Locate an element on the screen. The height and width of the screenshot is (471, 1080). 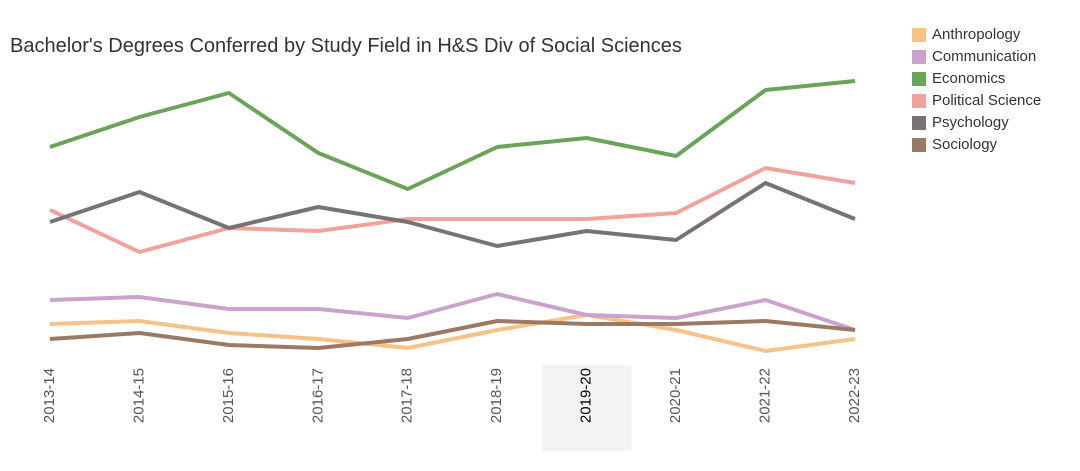
x-tick-label: 2014-15 is located at coordinates (138, 395).